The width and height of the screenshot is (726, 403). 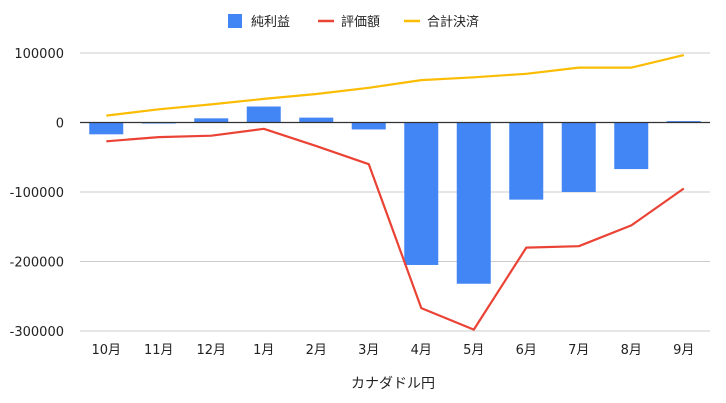 I want to click on y-tick-label: 100000, so click(x=39, y=54).